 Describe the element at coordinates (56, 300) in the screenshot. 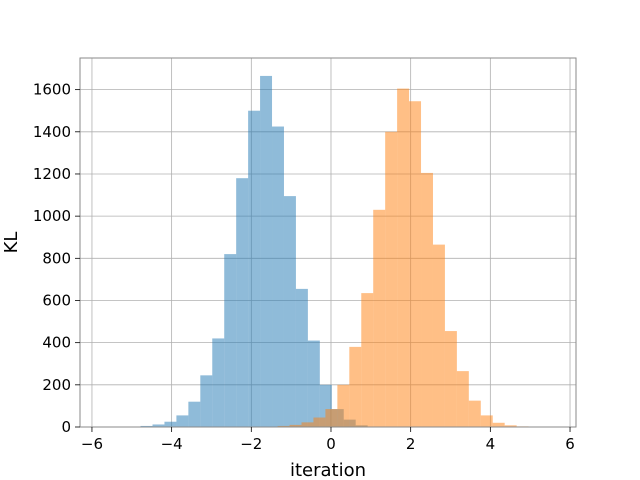

I see `y-tick-label: 600` at that location.